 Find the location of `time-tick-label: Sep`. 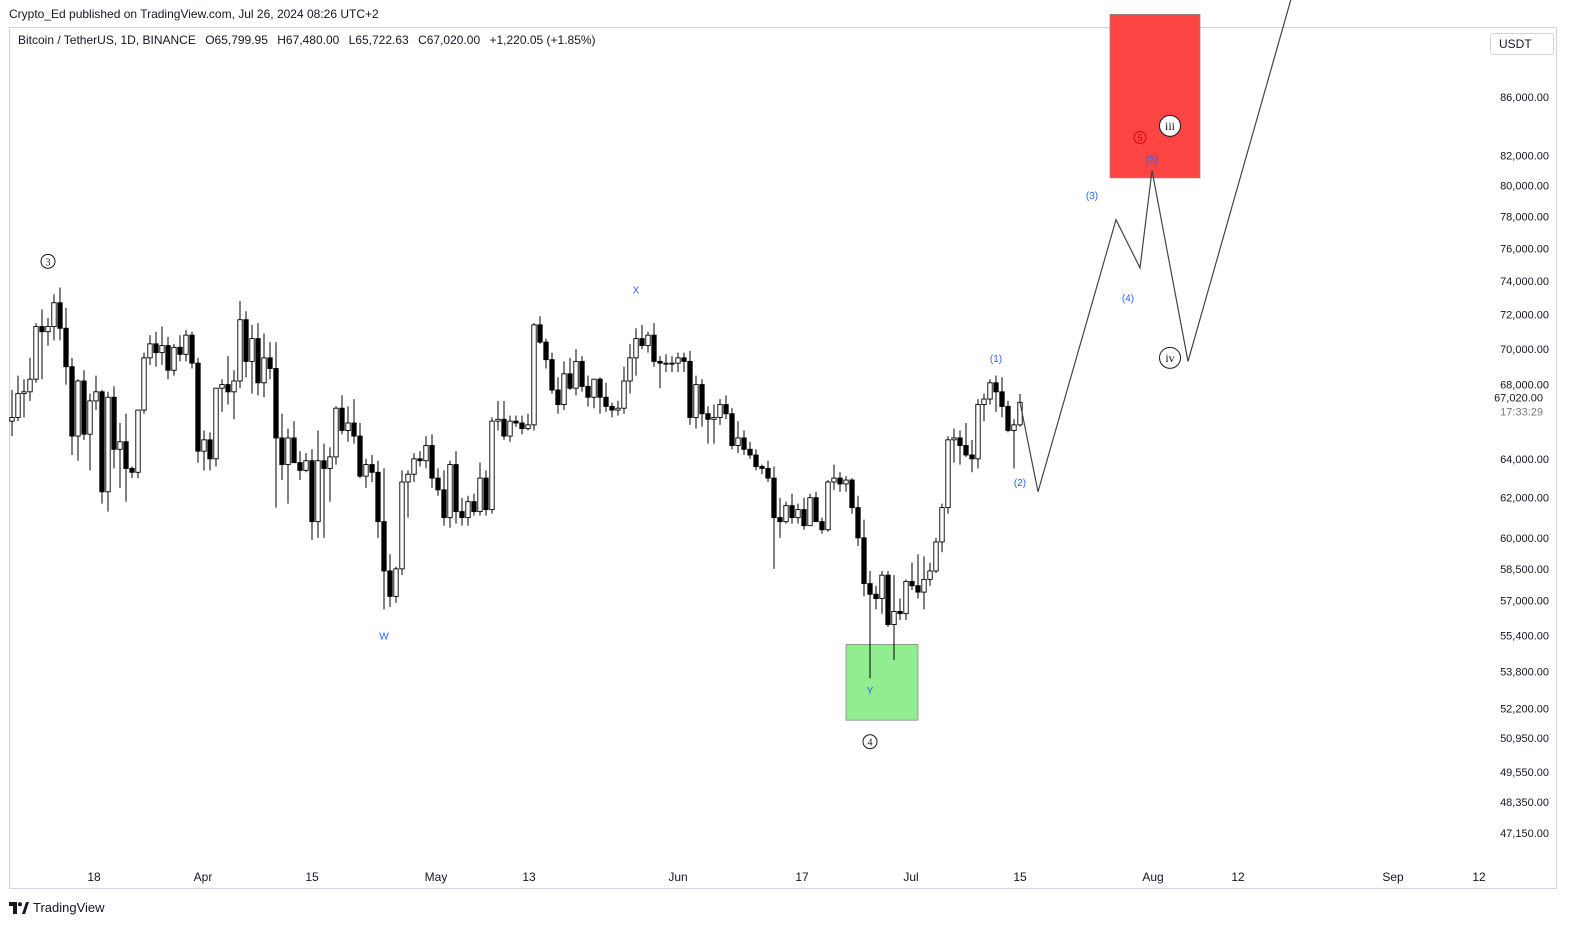

time-tick-label: Sep is located at coordinates (1393, 877).